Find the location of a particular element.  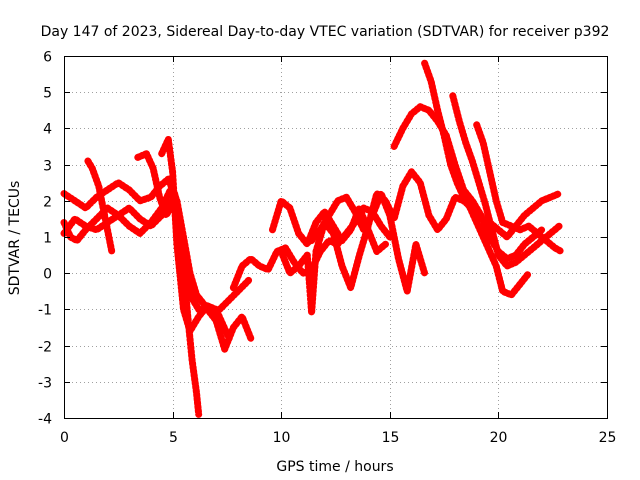

x-tick-label: 15 is located at coordinates (391, 438).